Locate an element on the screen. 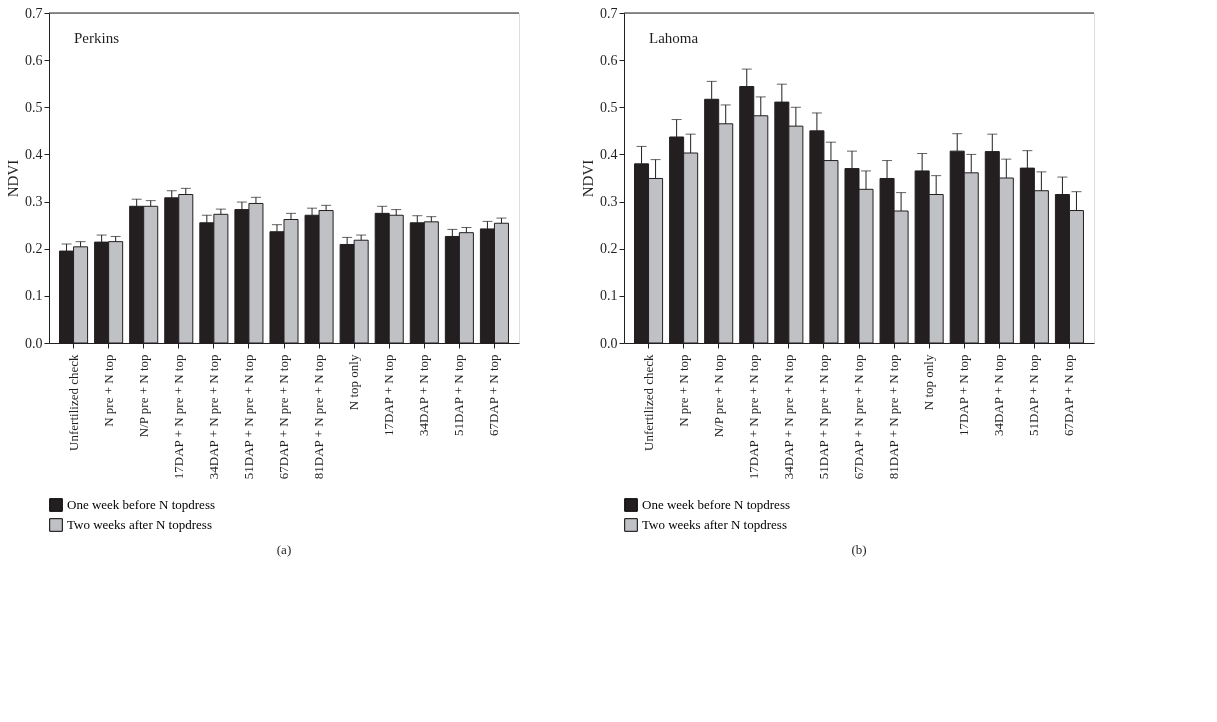  annotation: Lahoma is located at coordinates (674, 38).